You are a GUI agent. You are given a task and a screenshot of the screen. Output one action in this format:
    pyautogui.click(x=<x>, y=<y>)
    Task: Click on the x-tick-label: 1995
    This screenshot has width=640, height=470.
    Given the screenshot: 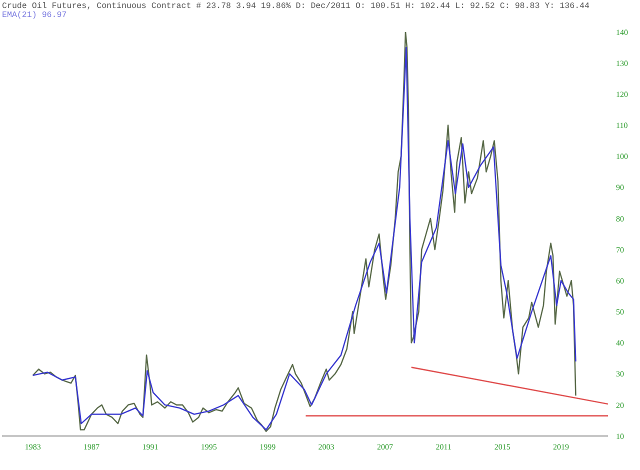 What is the action you would take?
    pyautogui.click(x=208, y=447)
    